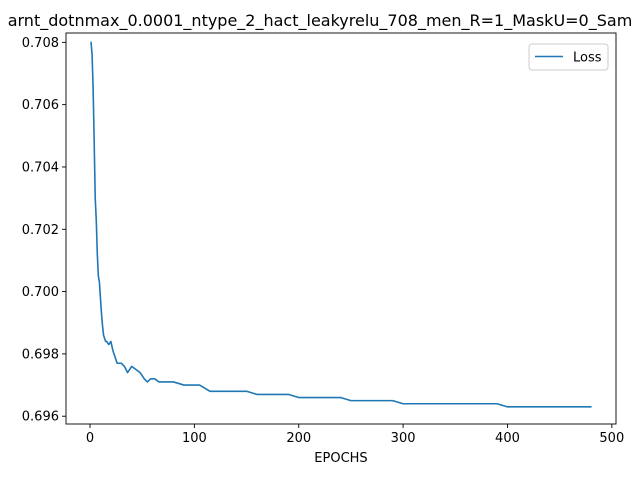 The height and width of the screenshot is (480, 640). I want to click on y-axis: 0.696 0.698 0.700 0.702 0.704 0.706 0.708, so click(44, 230).